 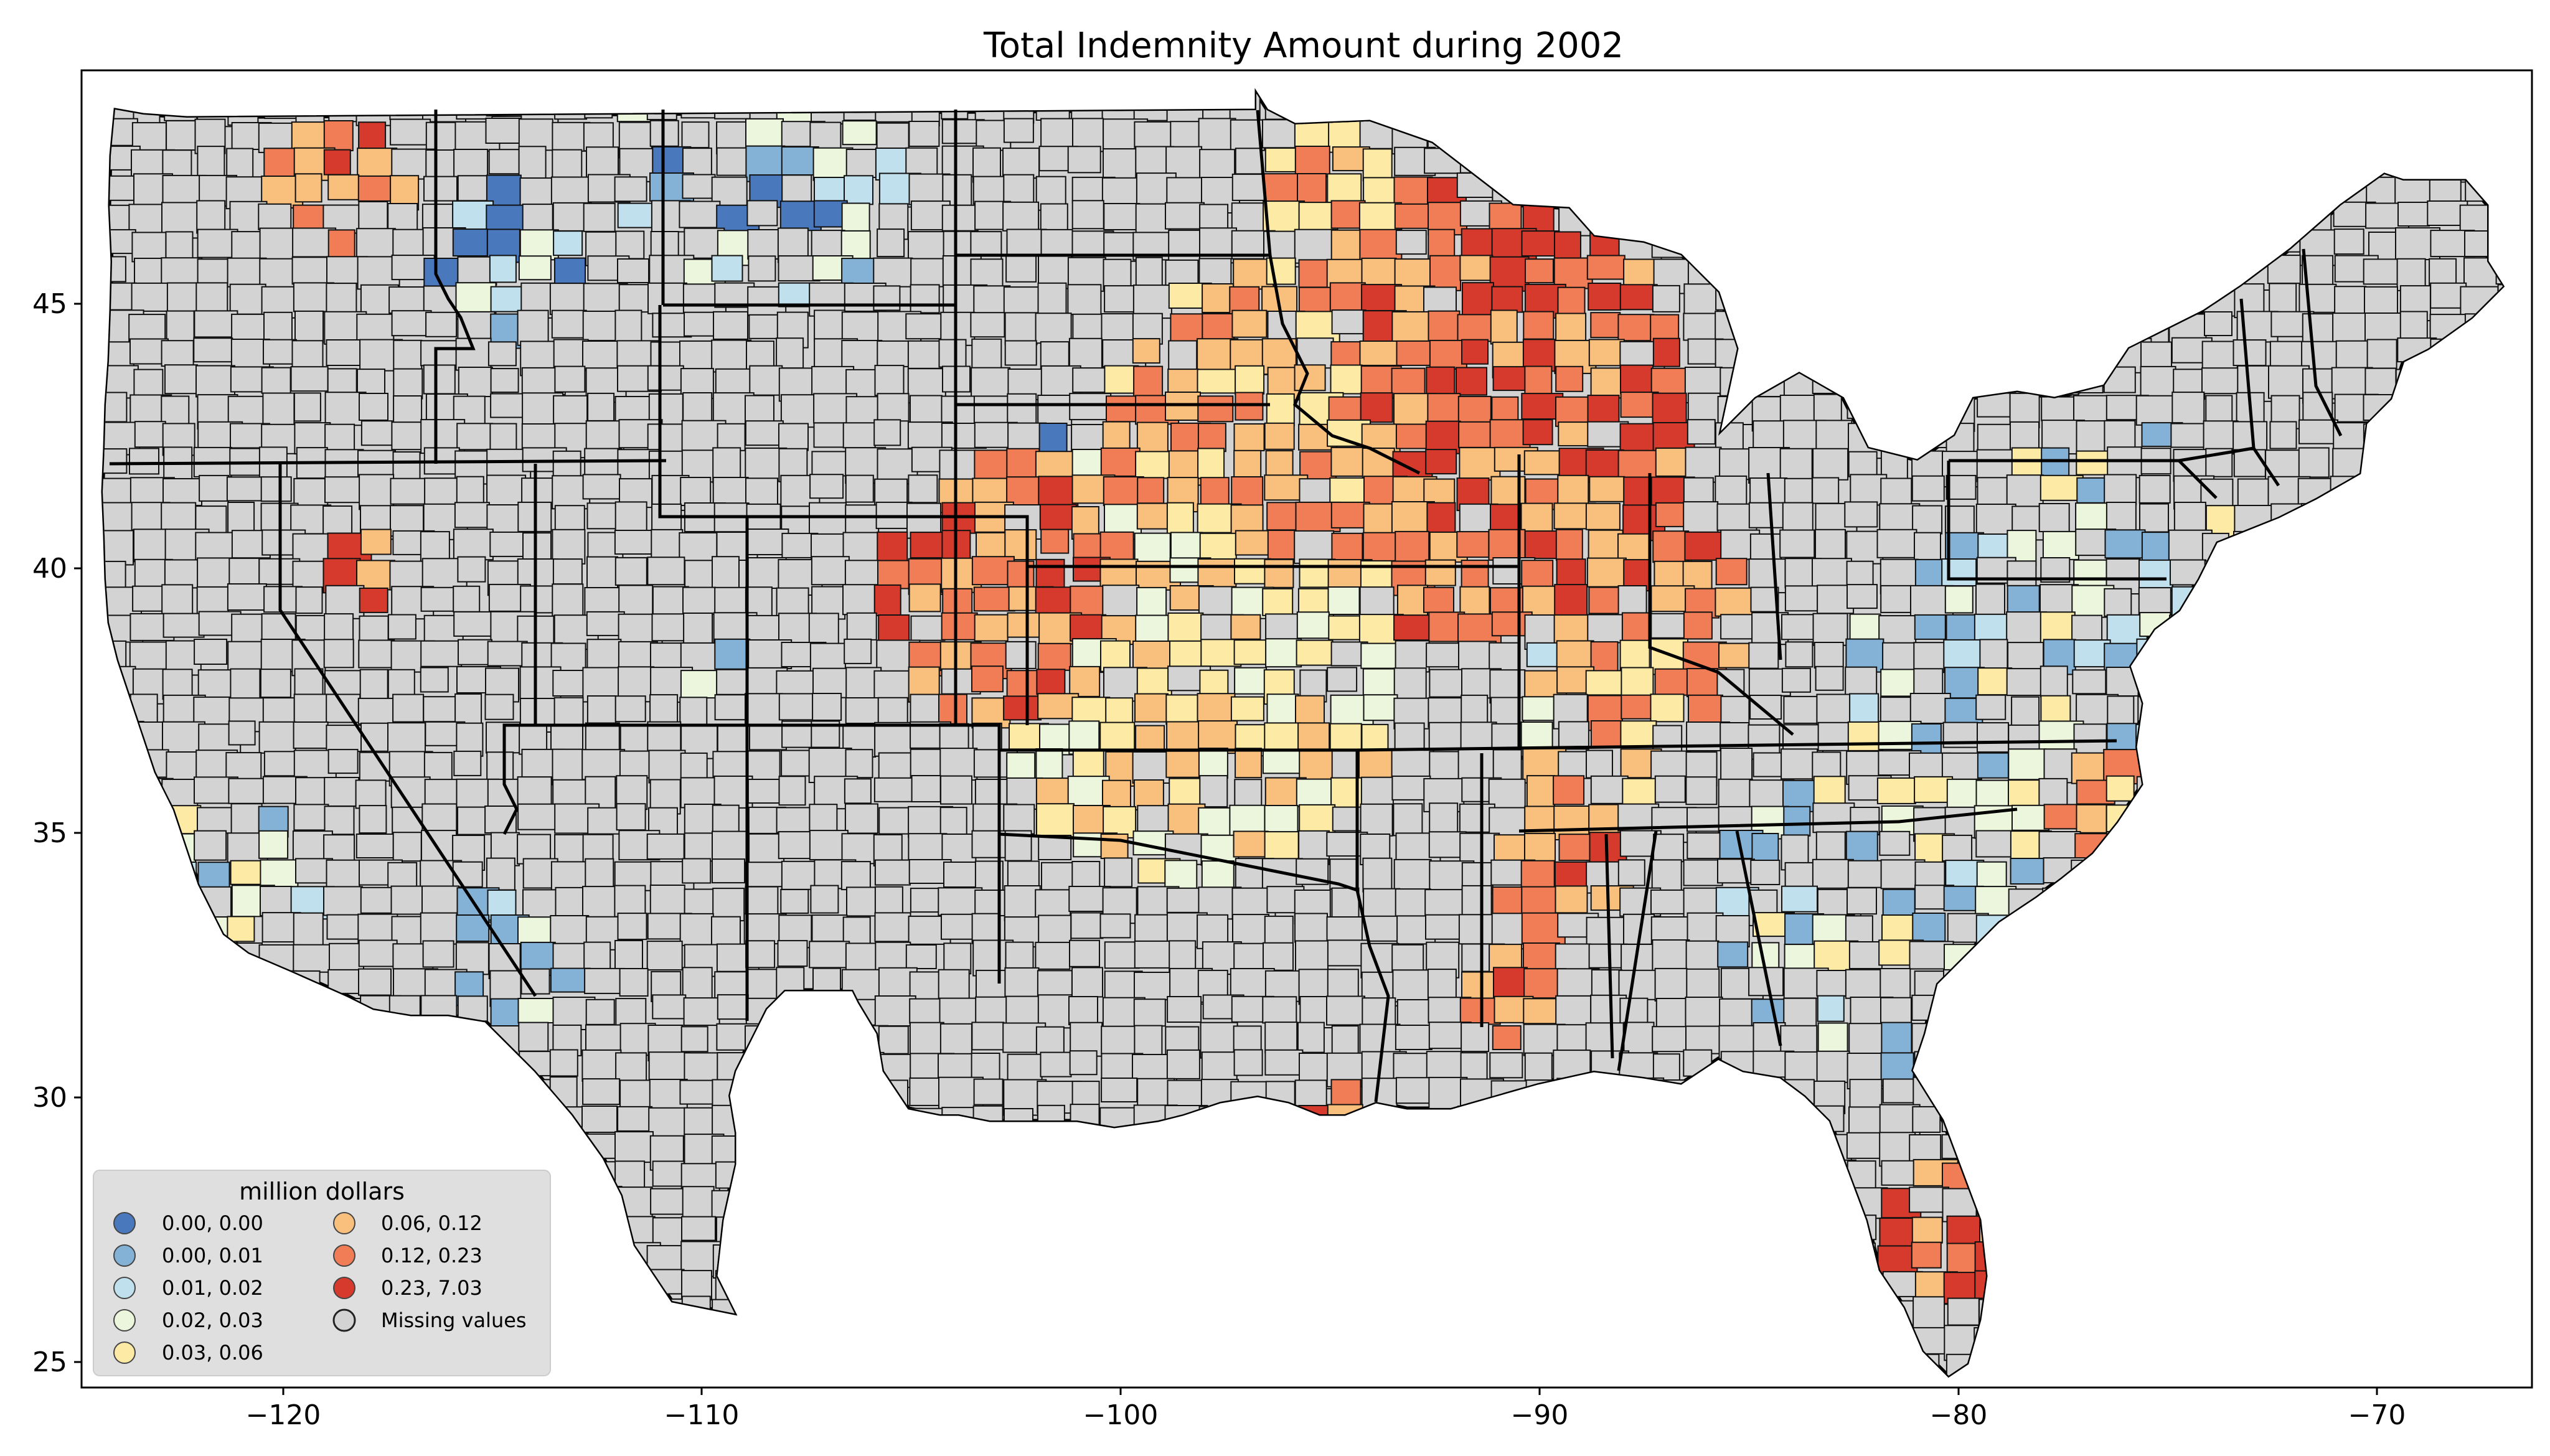 I want to click on legend-label: Missing values, so click(x=454, y=1320).